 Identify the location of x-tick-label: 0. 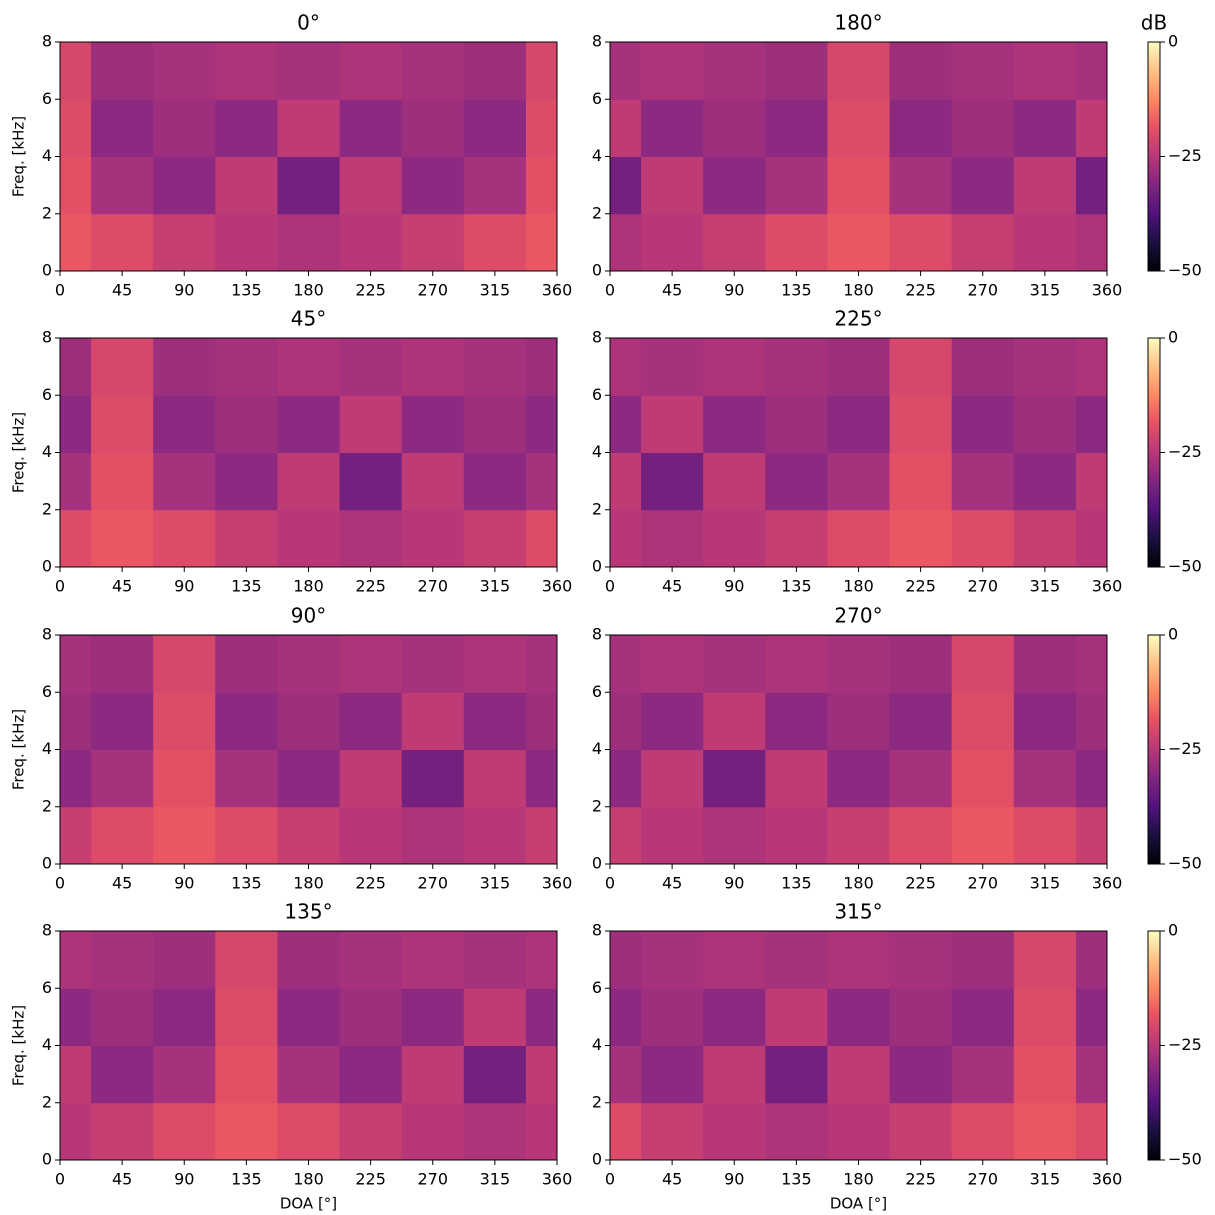
(610, 1179).